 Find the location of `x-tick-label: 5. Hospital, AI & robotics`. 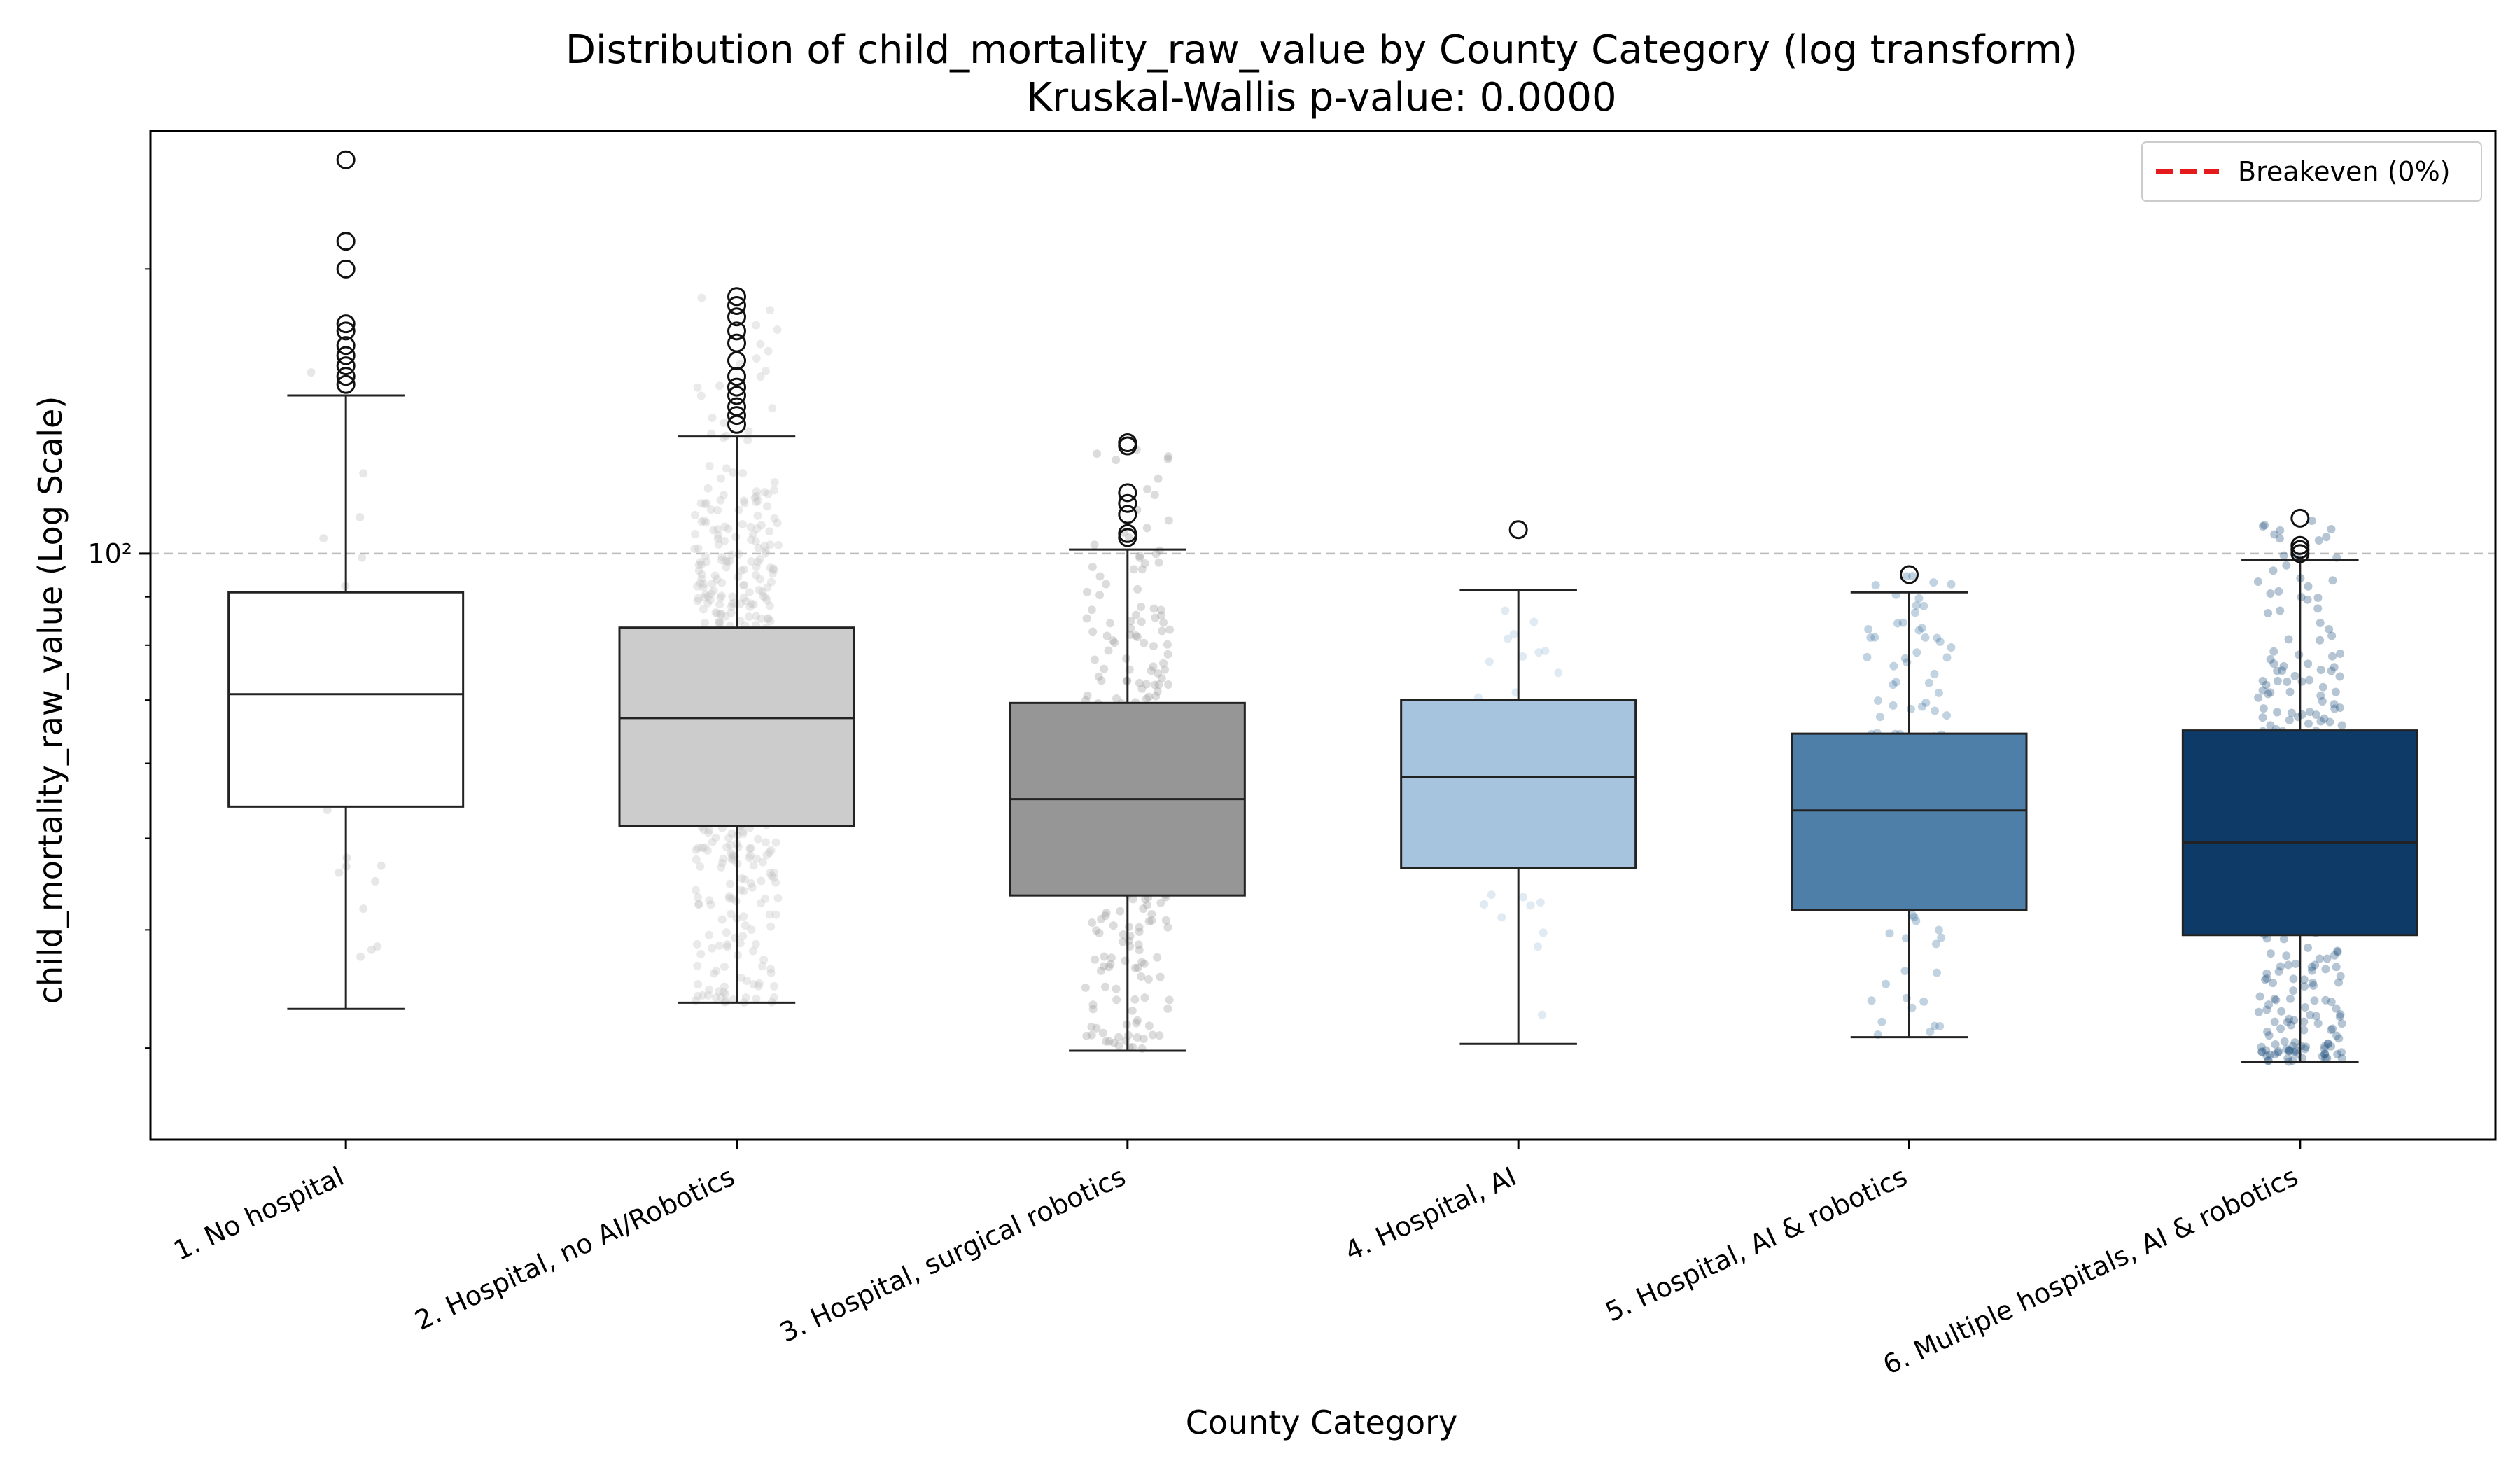

x-tick-label: 5. Hospital, AI & robotics is located at coordinates (1756, 1244).